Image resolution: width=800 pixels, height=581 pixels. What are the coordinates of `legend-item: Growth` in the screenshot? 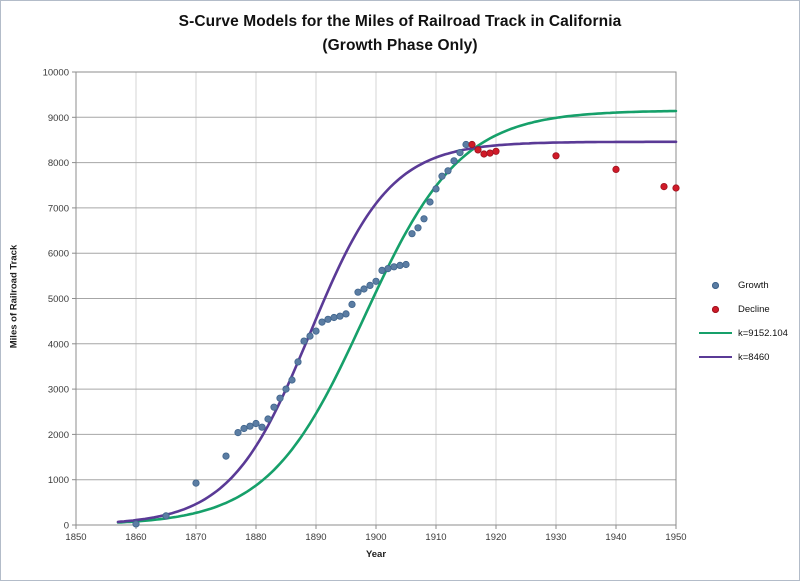 It's located at (747, 285).